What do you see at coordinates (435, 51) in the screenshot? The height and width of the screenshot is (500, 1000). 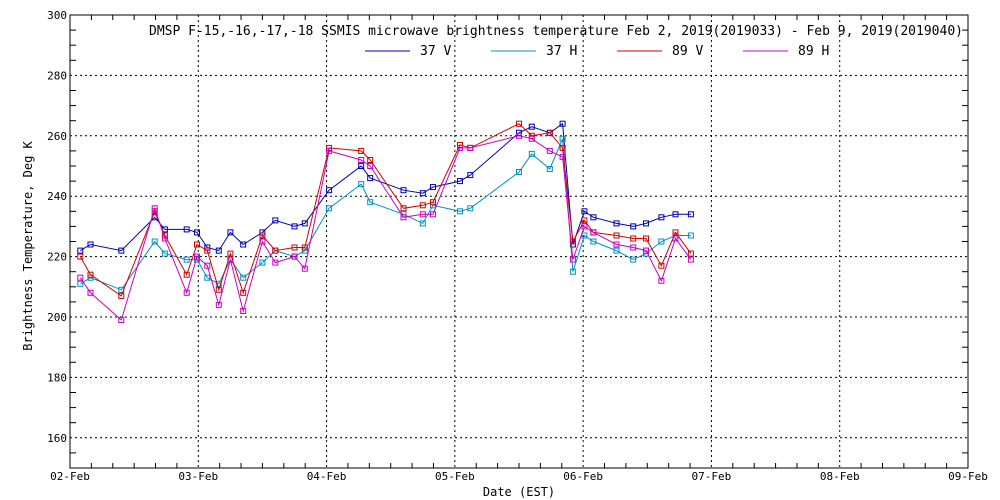 I see `legend-label-37-v: 37 V` at bounding box center [435, 51].